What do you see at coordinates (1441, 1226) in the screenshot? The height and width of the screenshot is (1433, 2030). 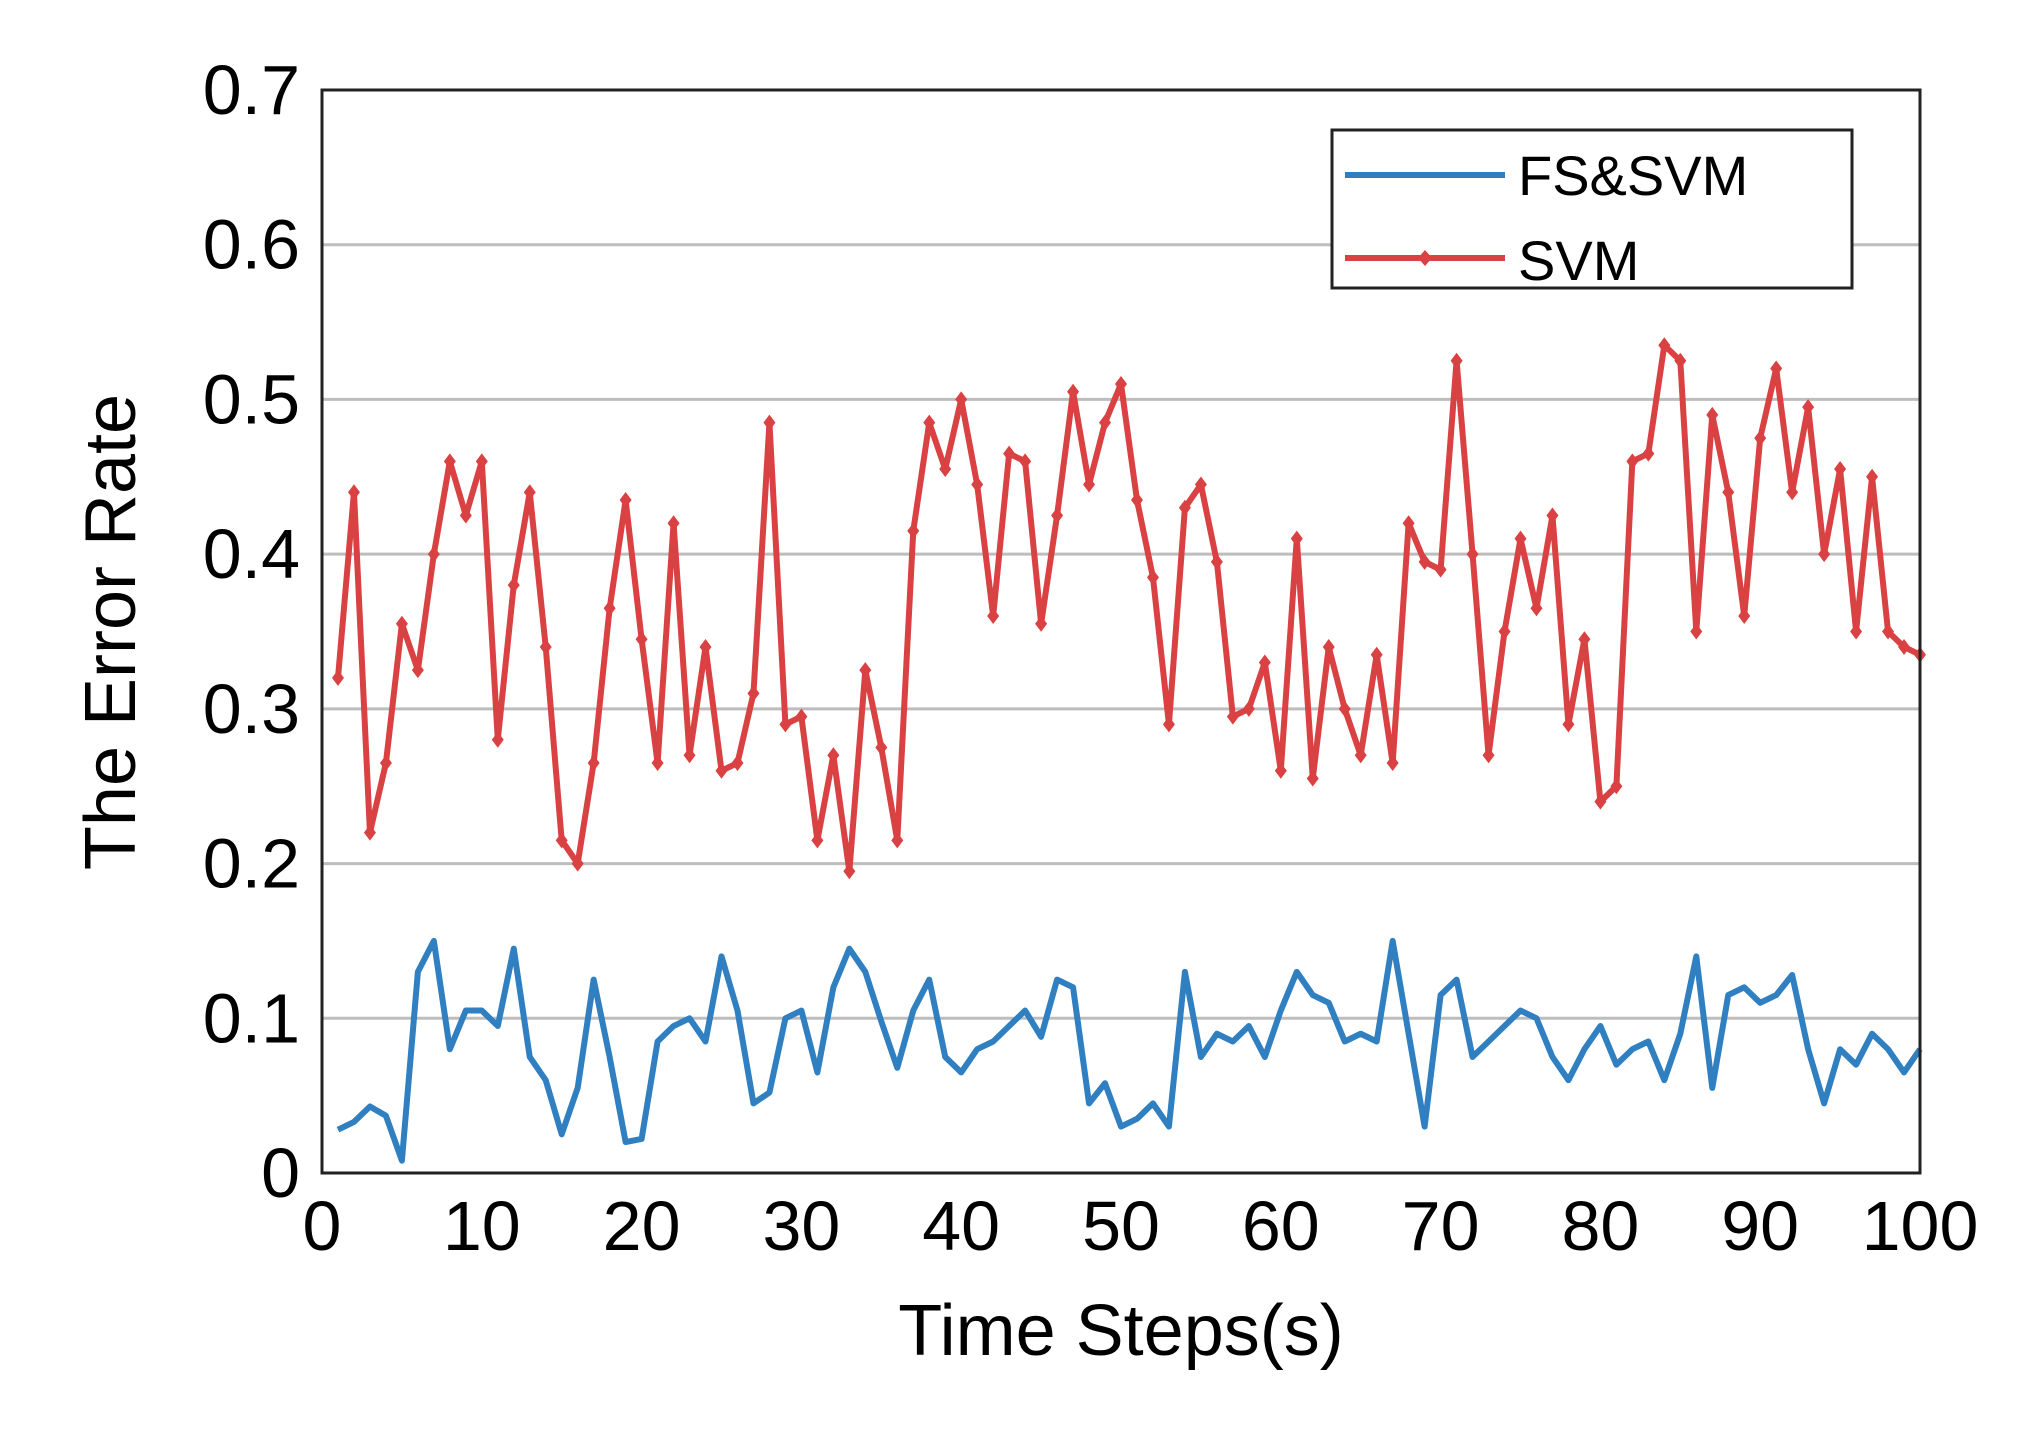 I see `x-tick-label: 70` at bounding box center [1441, 1226].